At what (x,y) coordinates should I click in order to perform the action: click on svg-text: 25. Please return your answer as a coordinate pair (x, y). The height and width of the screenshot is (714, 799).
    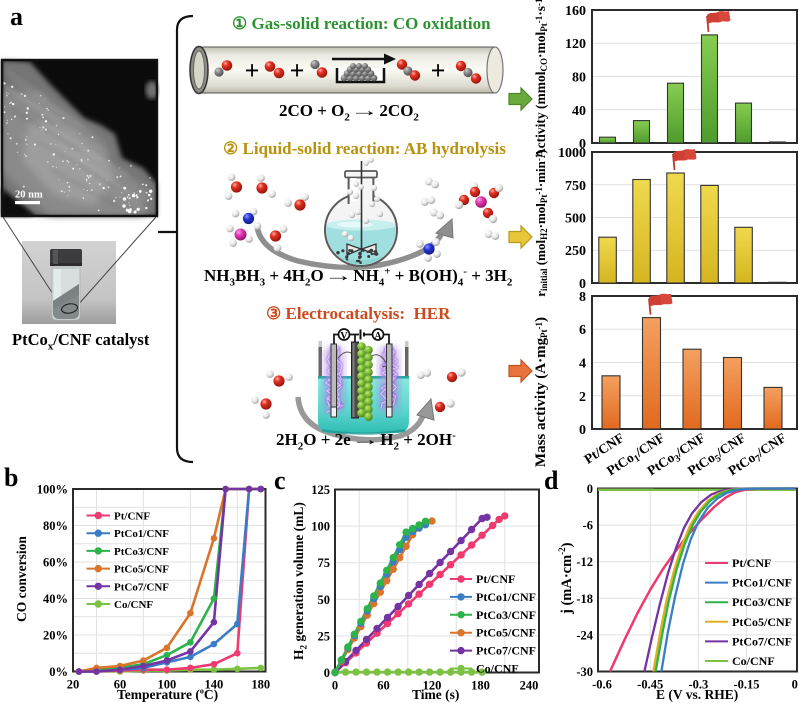
    Looking at the image, I should click on (324, 636).